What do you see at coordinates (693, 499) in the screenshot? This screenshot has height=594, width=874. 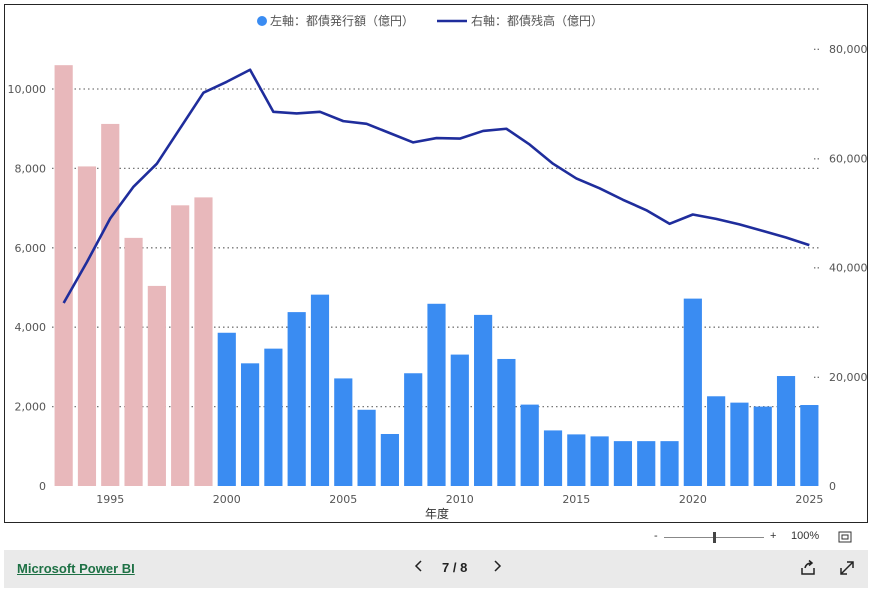 I see `x-tick-label: 2020` at bounding box center [693, 499].